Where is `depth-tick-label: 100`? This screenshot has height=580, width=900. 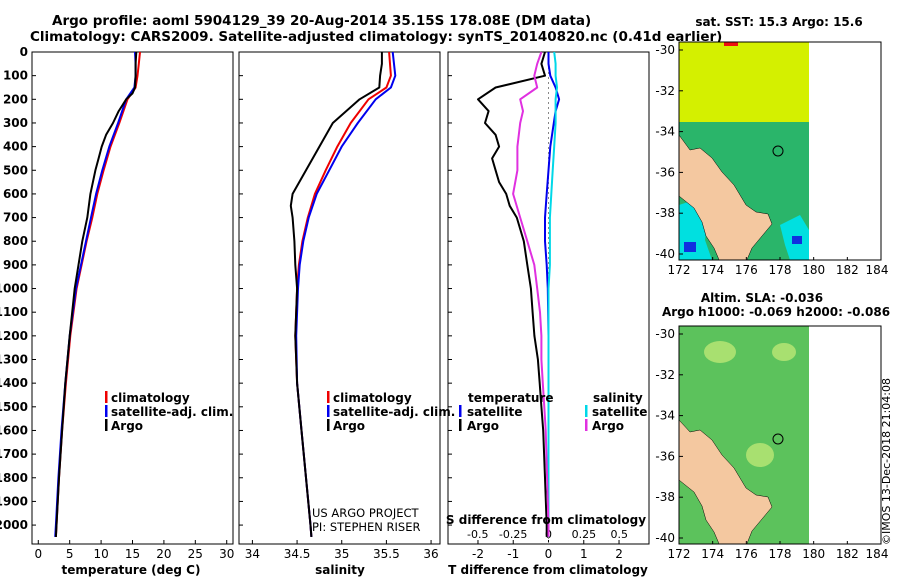 depth-tick-label: 100 is located at coordinates (15, 76).